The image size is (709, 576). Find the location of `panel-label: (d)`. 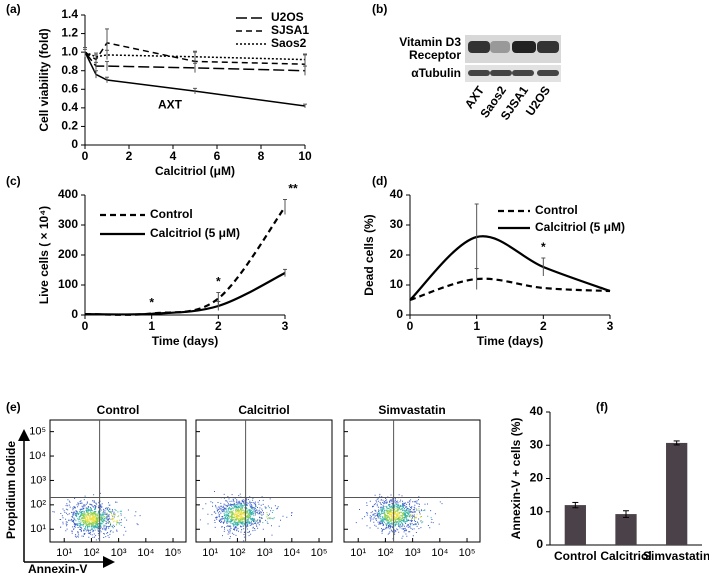

panel-label: (d) is located at coordinates (379, 181).